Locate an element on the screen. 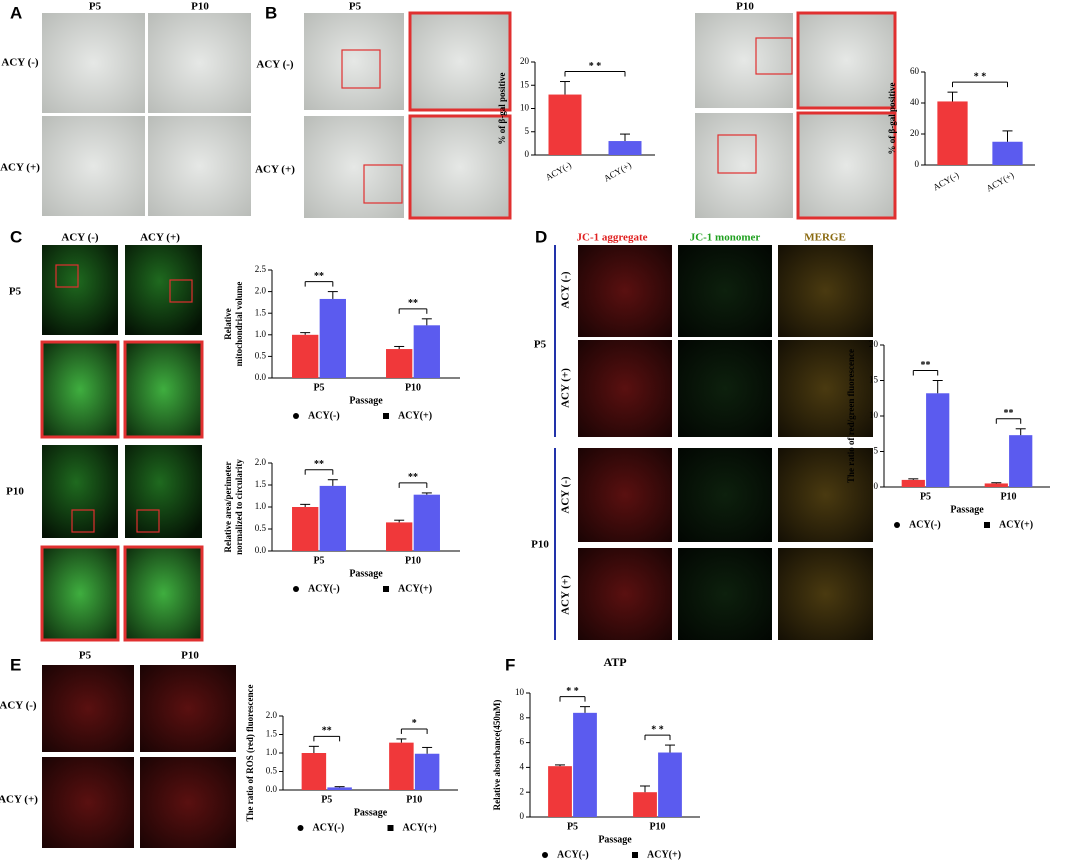 The height and width of the screenshot is (865, 1072). y-axis-label: Relative is located at coordinates (228, 324).